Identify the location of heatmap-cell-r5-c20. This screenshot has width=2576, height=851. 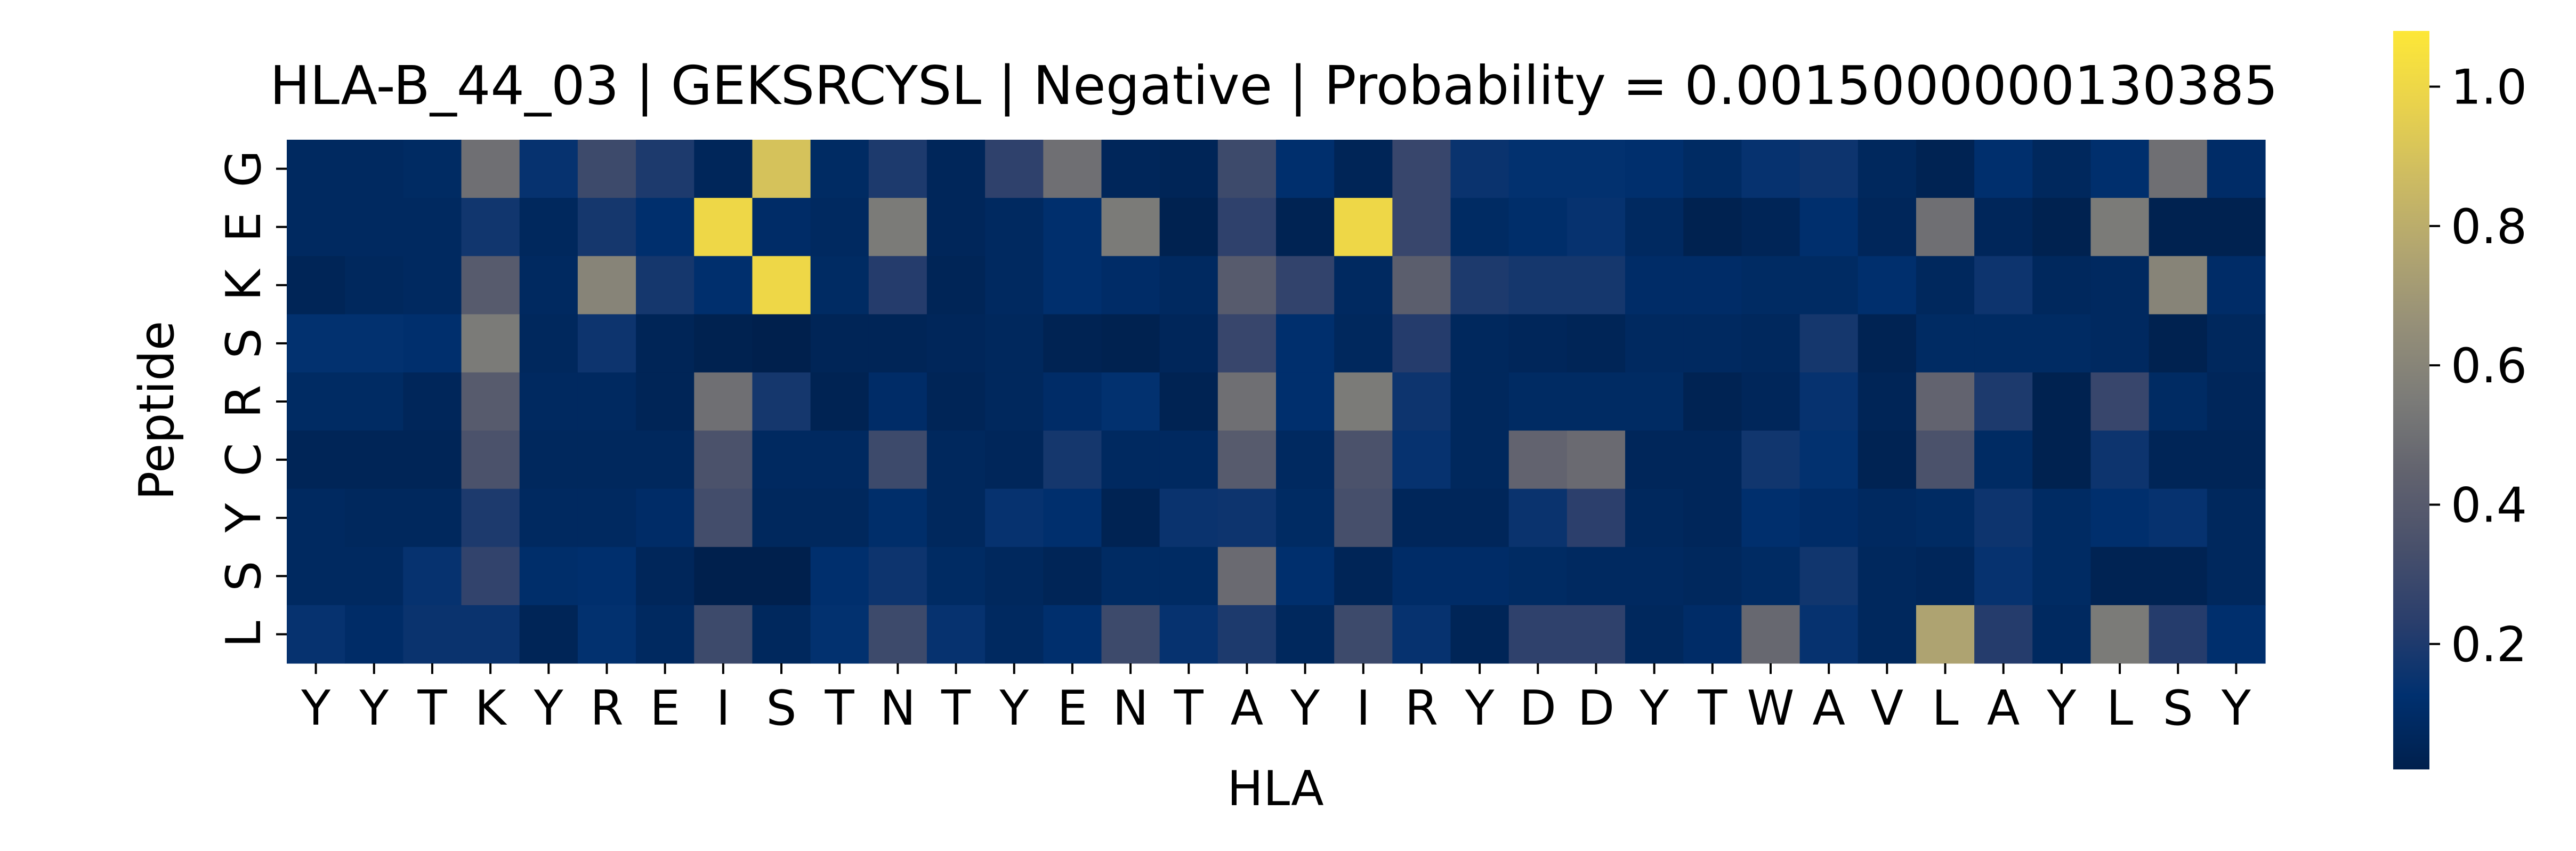
(1479, 459).